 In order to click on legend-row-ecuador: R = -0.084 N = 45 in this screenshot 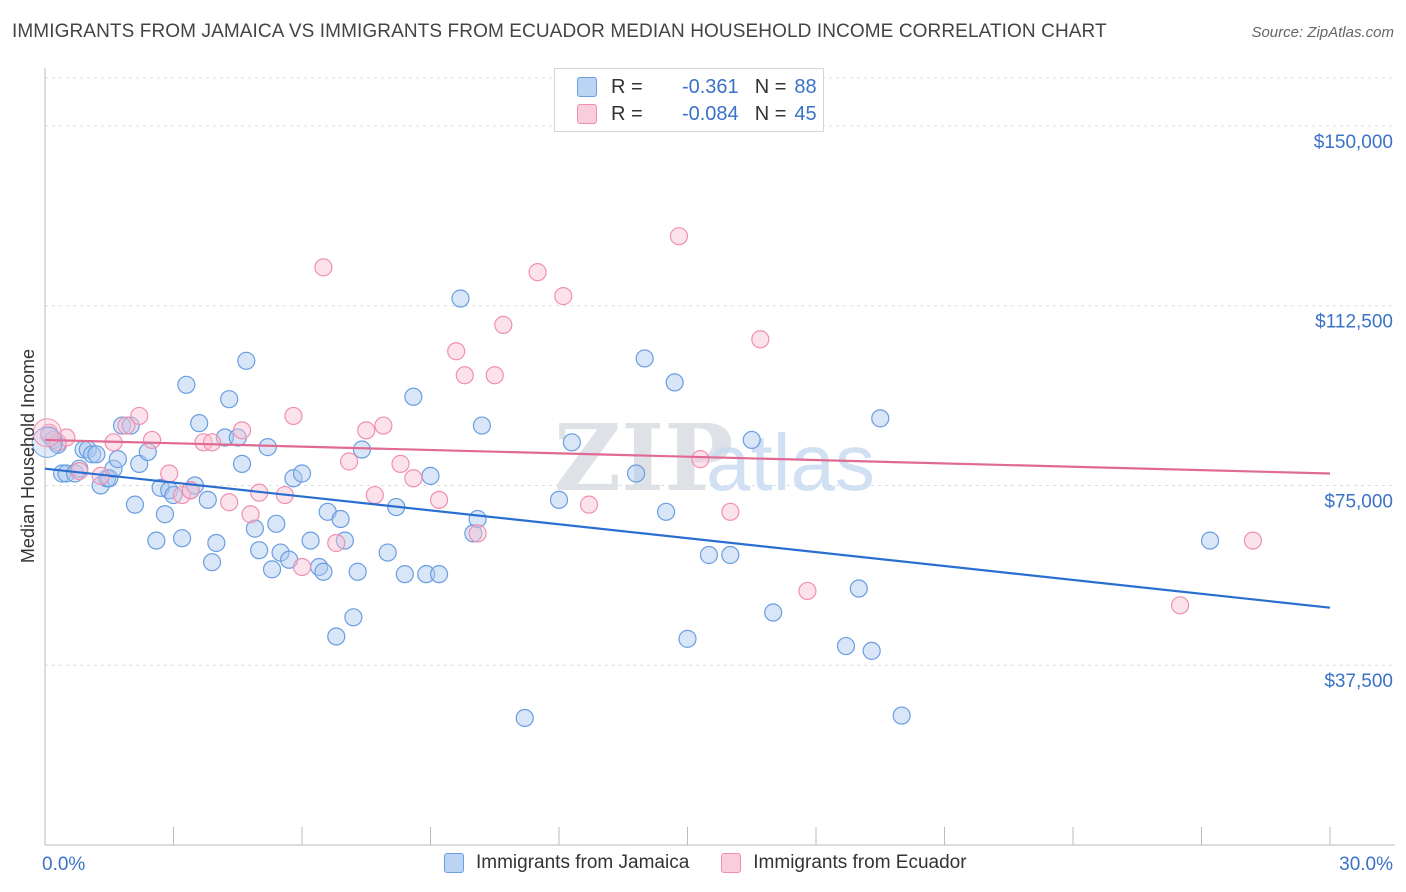, I will do `click(697, 114)`.